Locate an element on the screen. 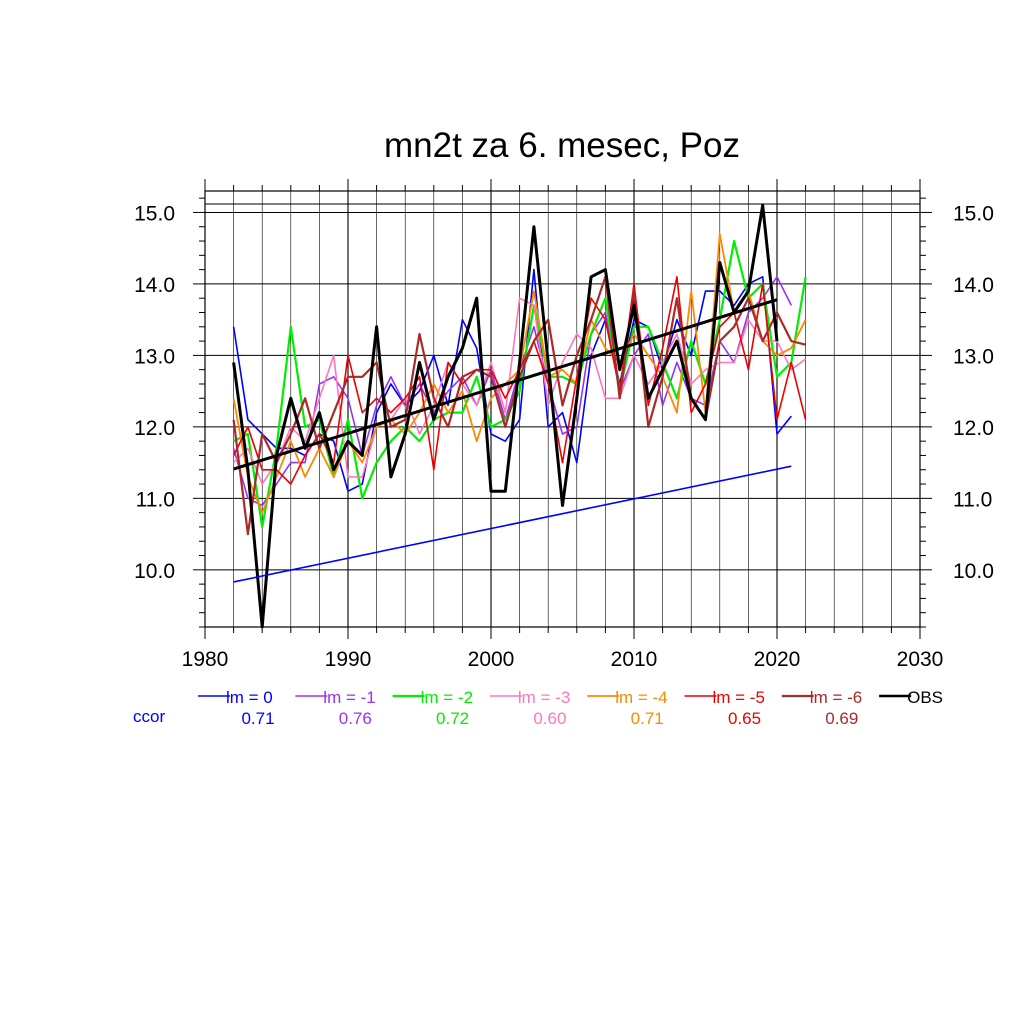  legend-label-7: OBS is located at coordinates (925, 697).